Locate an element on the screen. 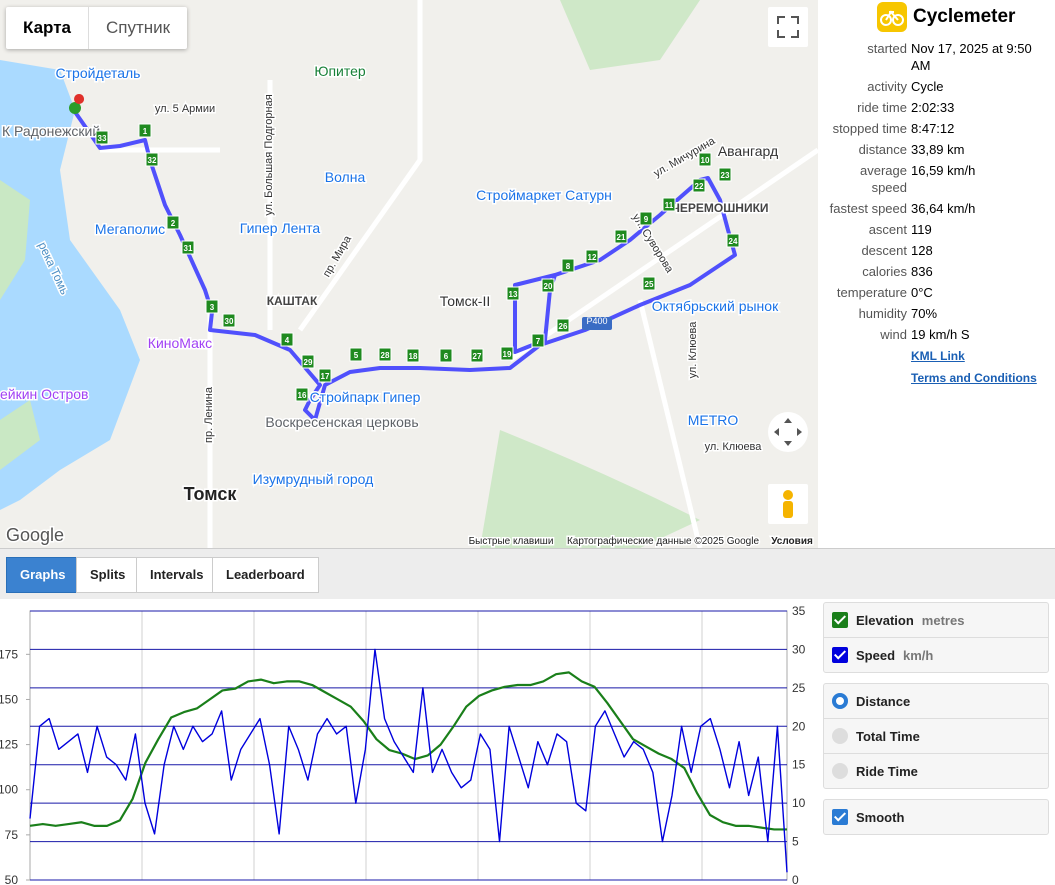  camera-control is located at coordinates (788, 432).